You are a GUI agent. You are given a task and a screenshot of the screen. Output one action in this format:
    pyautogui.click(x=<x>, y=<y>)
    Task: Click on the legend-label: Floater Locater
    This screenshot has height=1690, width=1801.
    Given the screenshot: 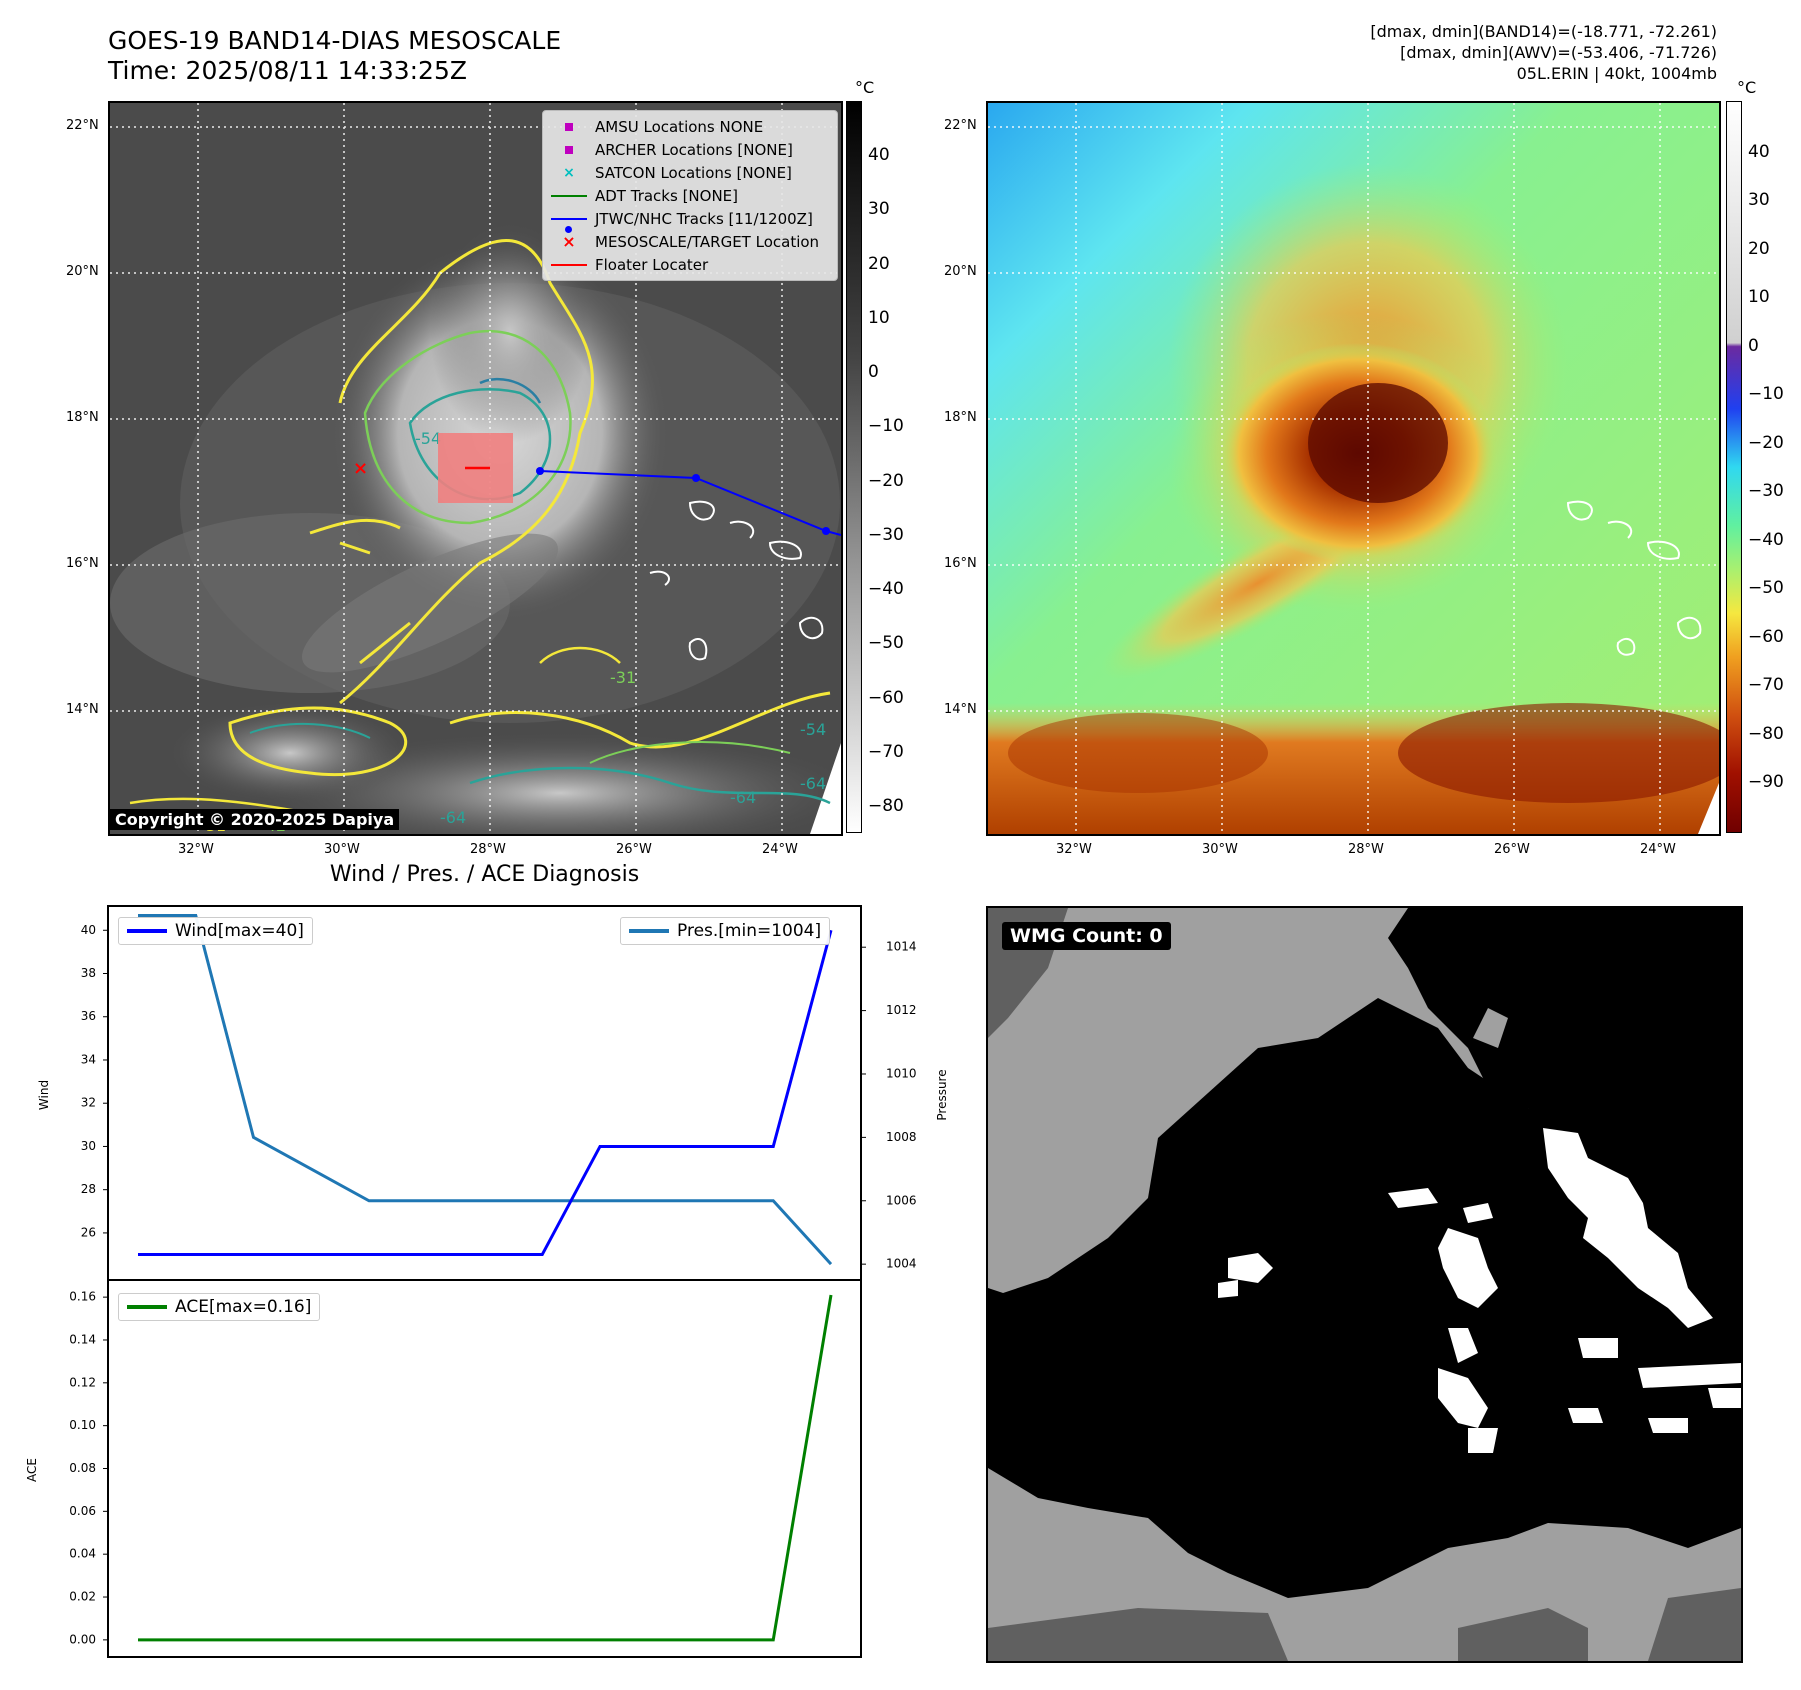 What is the action you would take?
    pyautogui.click(x=652, y=264)
    